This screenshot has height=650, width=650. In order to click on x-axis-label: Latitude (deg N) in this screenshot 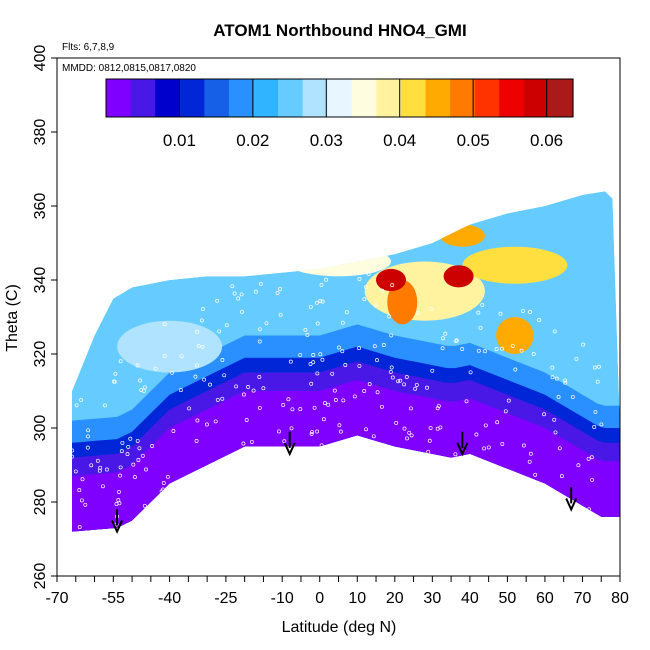, I will do `click(339, 627)`.